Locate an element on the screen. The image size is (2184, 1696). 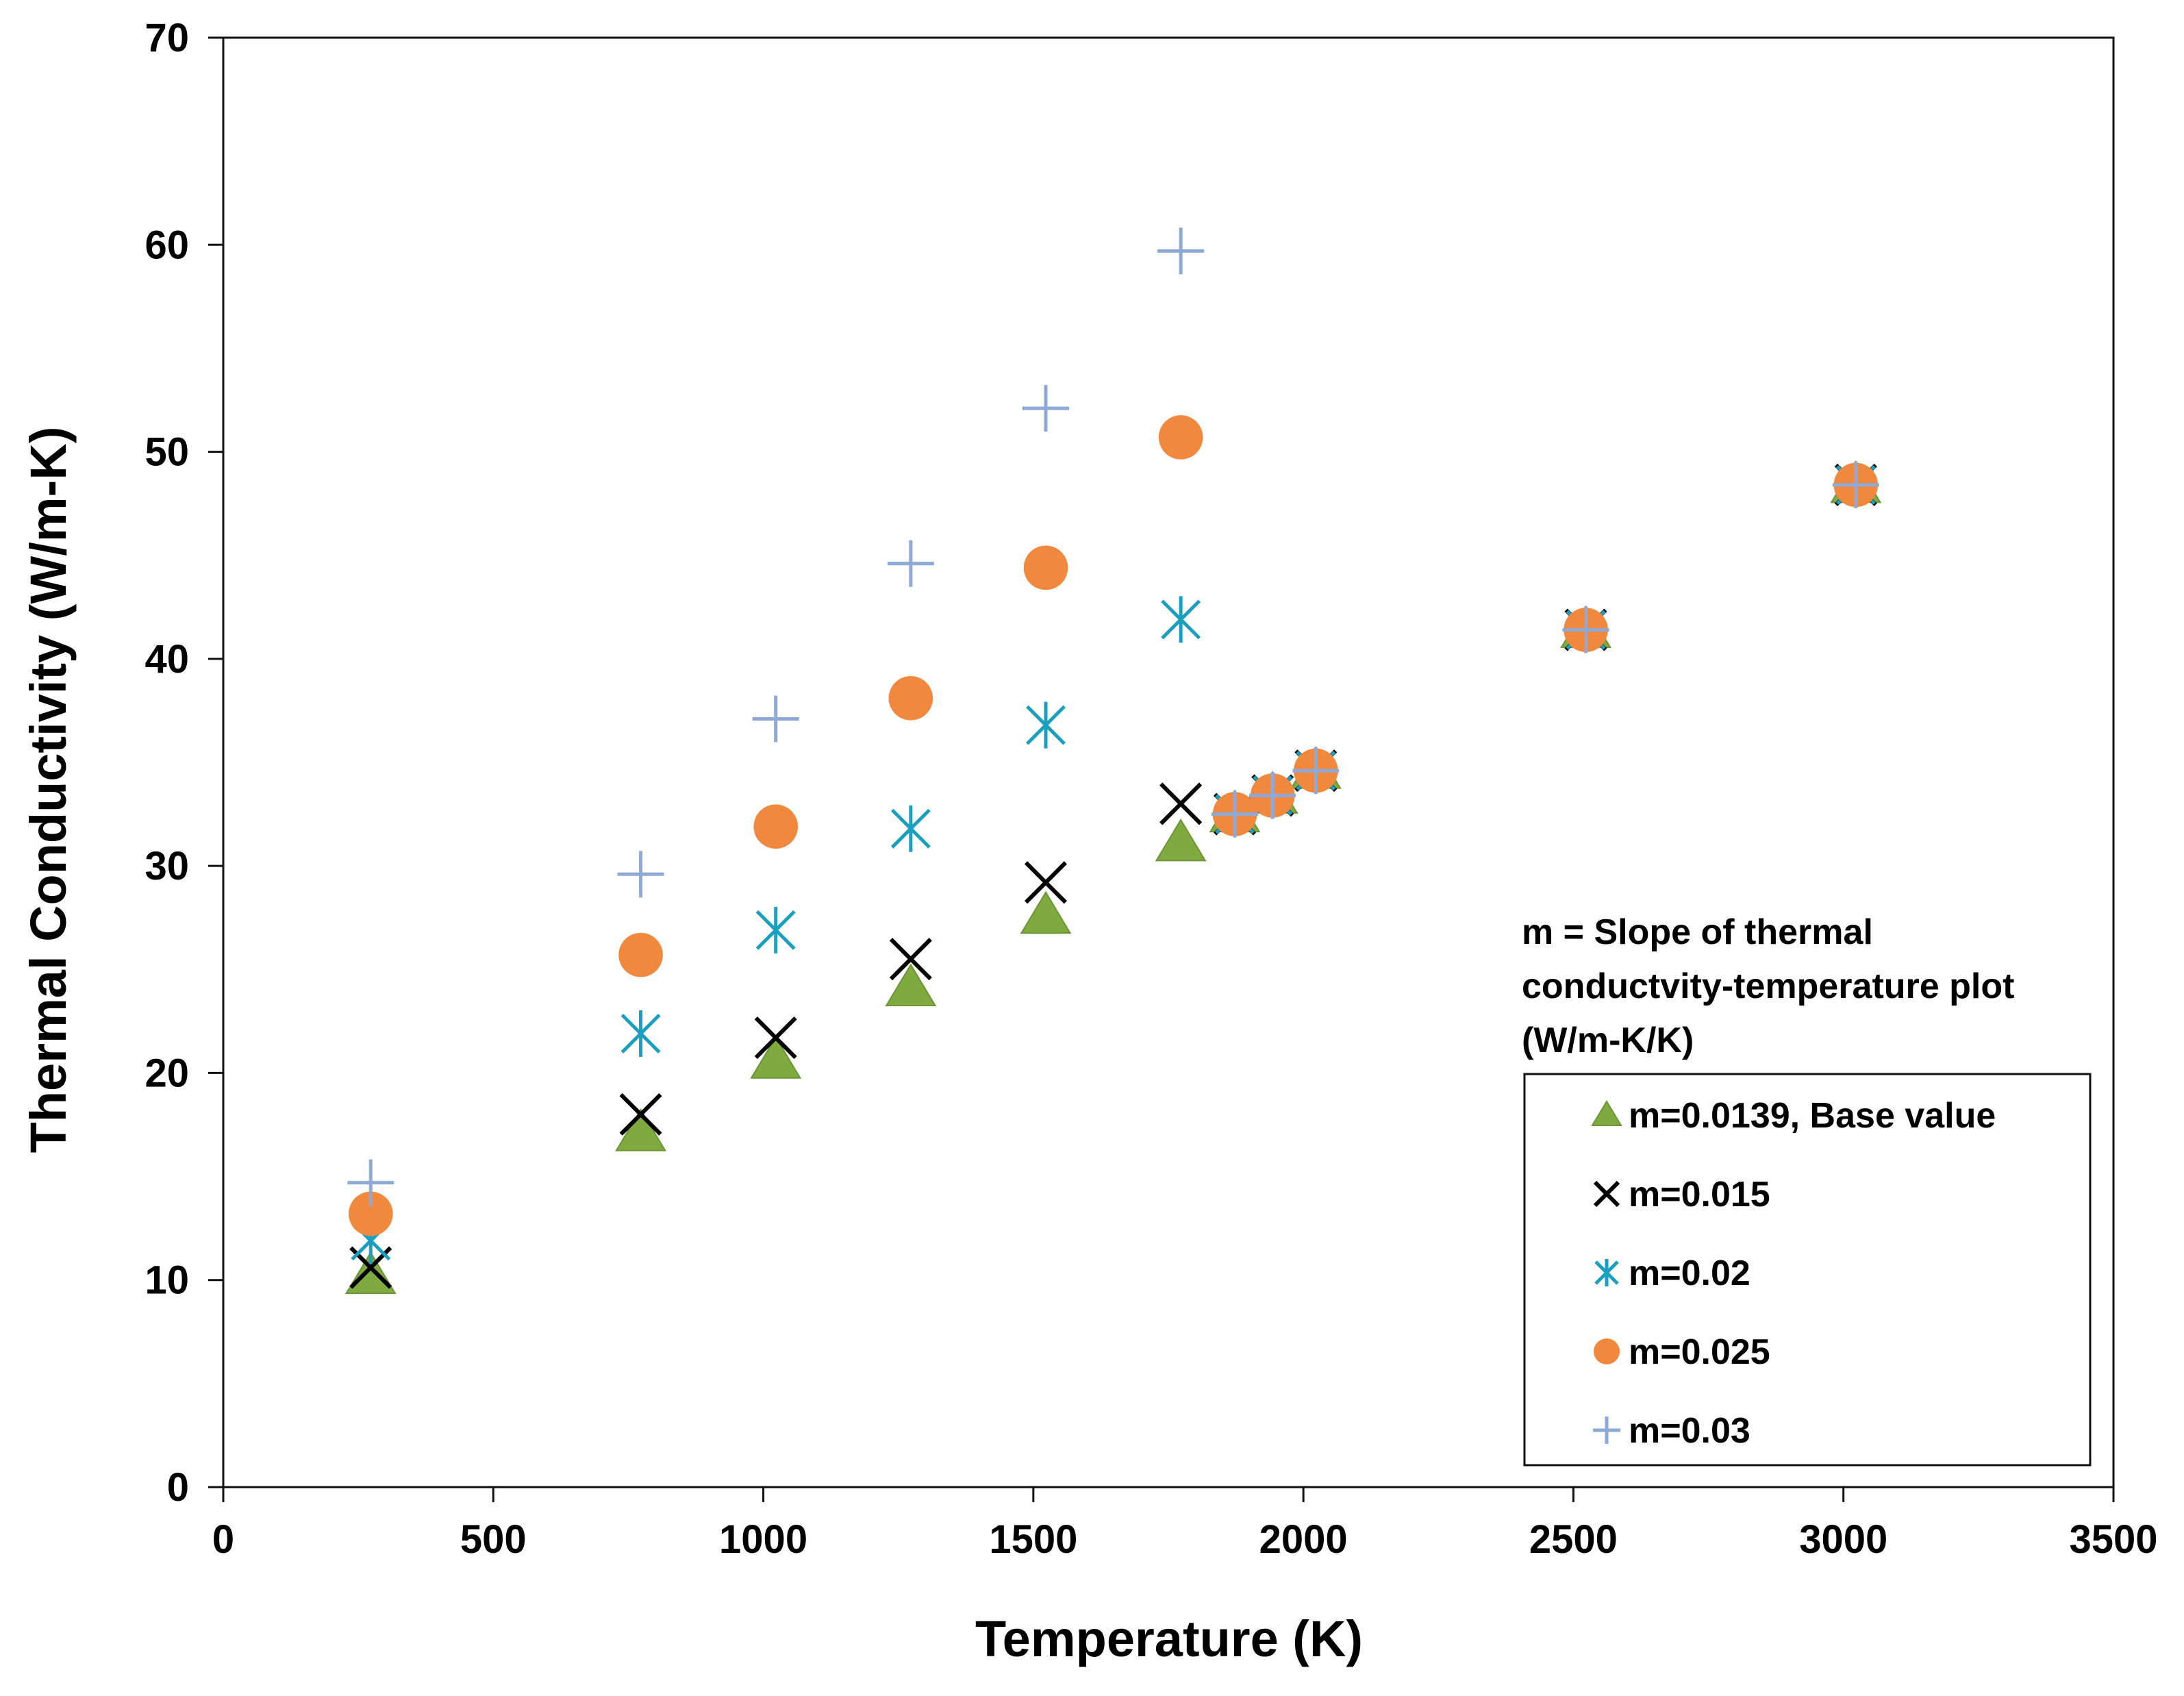
y-tick-label: 0 is located at coordinates (178, 1488).